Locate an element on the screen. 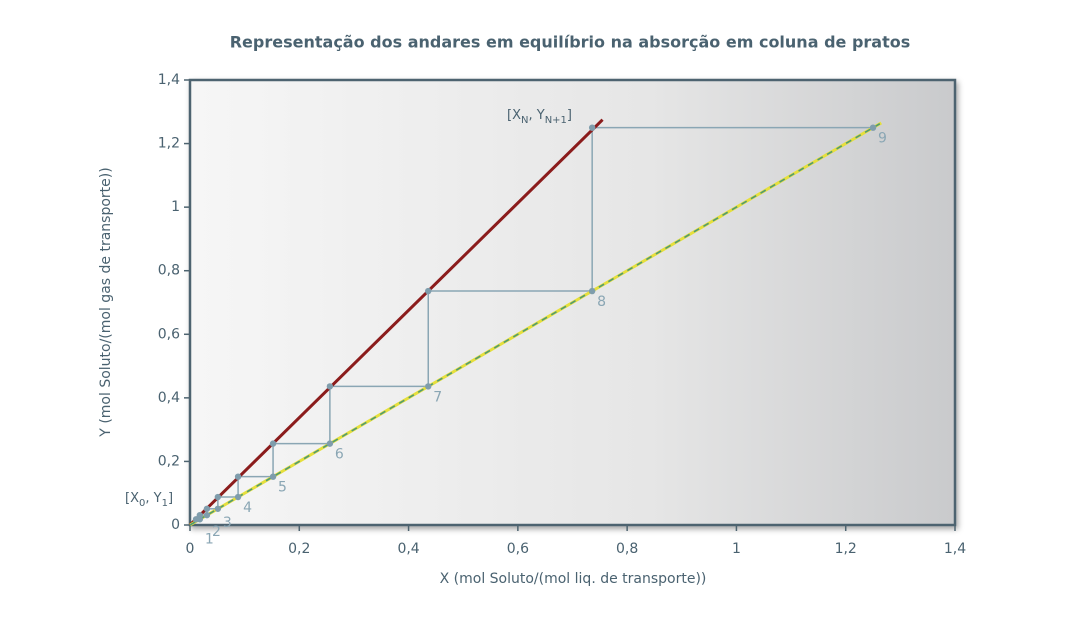  y-tick-label: 0,6 is located at coordinates (169, 334).